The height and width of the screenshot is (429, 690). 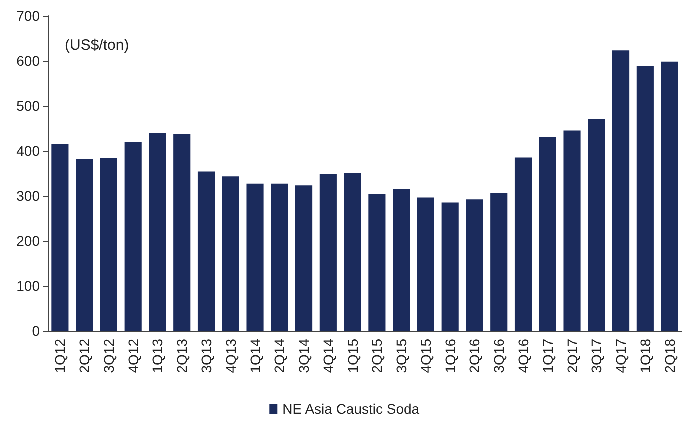 What do you see at coordinates (572, 356) in the screenshot?
I see `x-tick-label: 2Q17` at bounding box center [572, 356].